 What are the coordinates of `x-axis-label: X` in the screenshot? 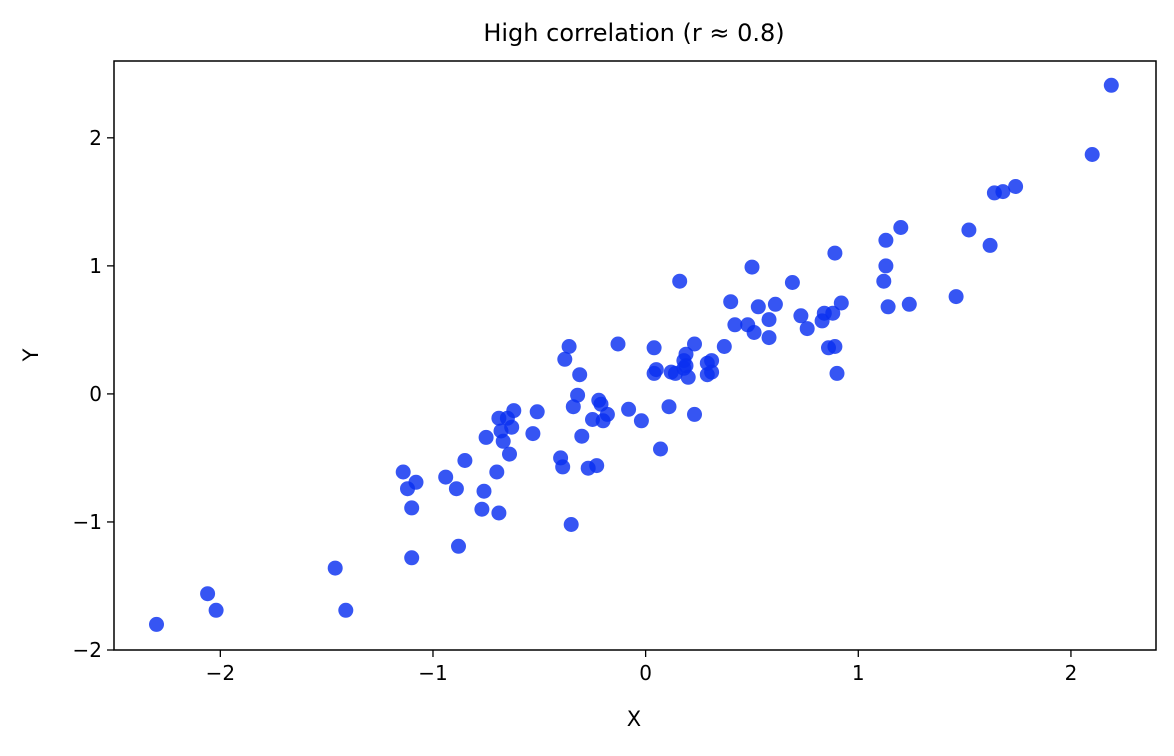 It's located at (634, 719).